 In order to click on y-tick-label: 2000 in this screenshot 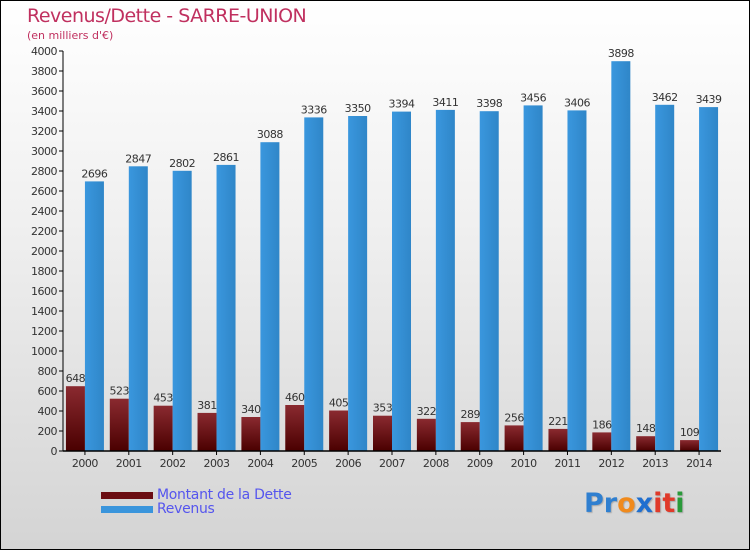, I will do `click(44, 251)`.